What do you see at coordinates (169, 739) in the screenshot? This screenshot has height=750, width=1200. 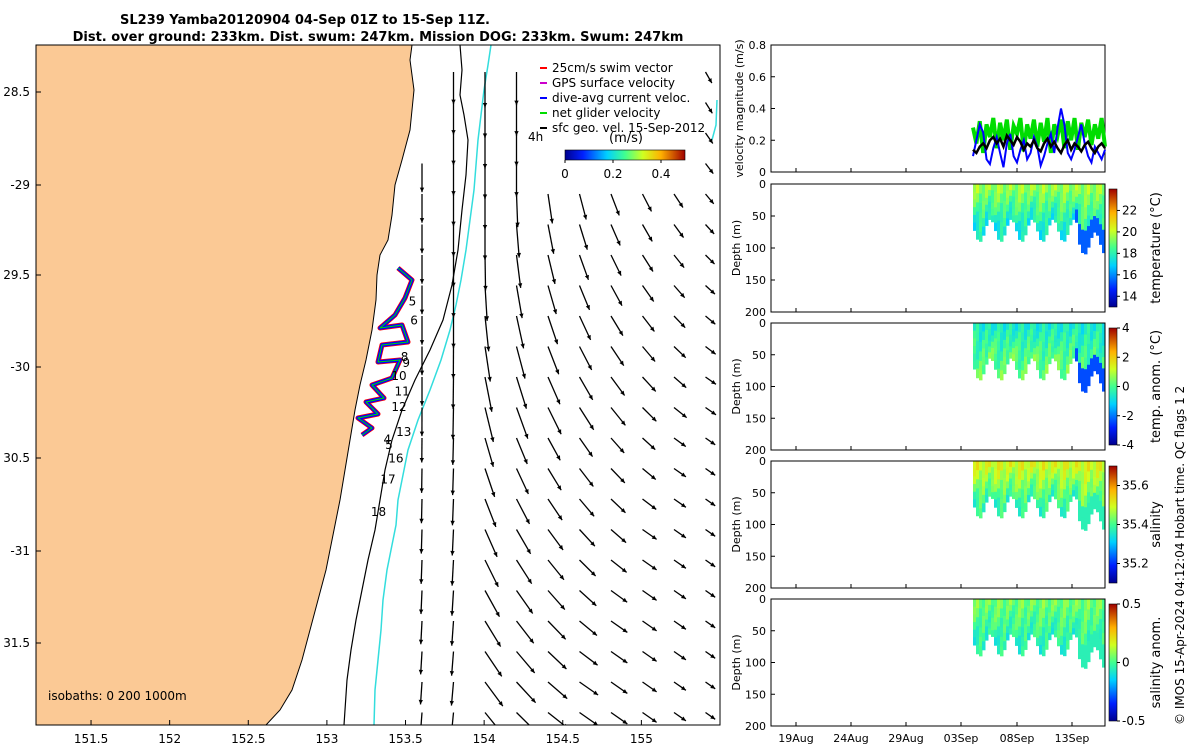 I see `map-x-tick-label: 152` at bounding box center [169, 739].